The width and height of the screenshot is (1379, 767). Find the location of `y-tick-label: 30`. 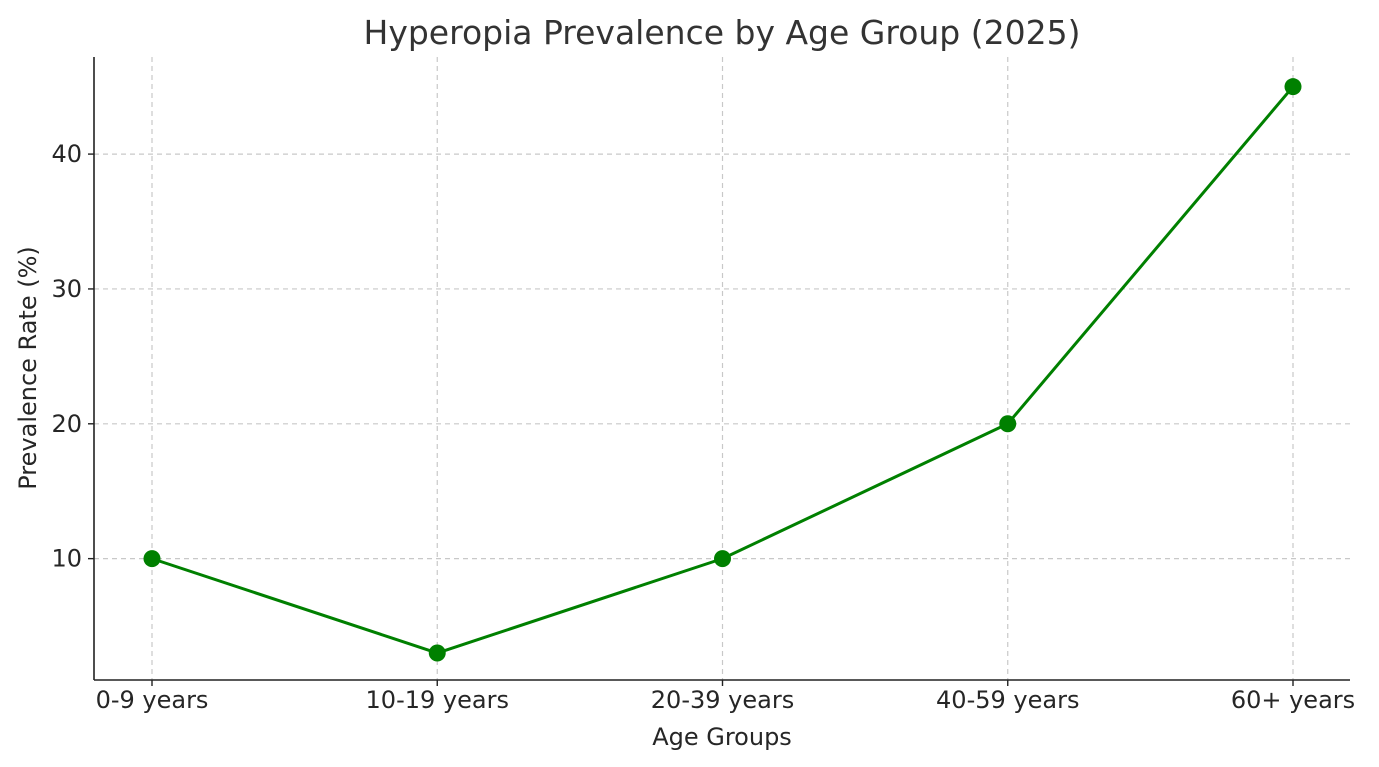

y-tick-label: 30 is located at coordinates (66, 289).